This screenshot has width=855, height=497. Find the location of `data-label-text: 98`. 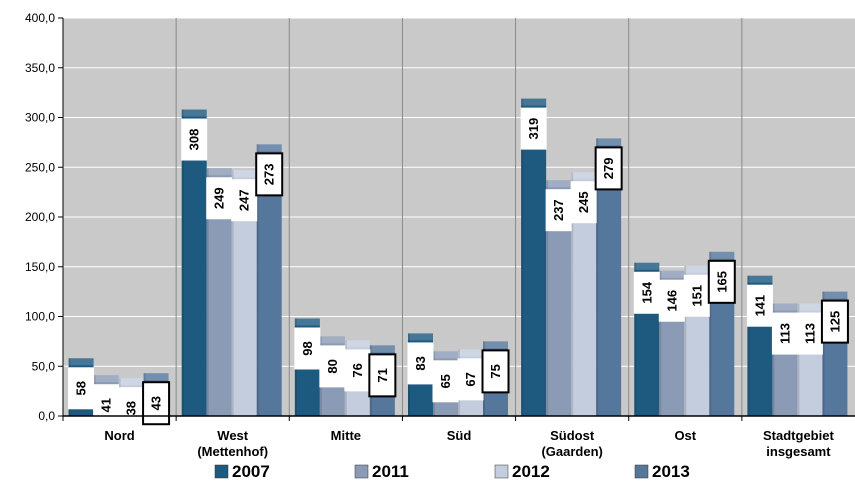

data-label-text: 98 is located at coordinates (307, 348).